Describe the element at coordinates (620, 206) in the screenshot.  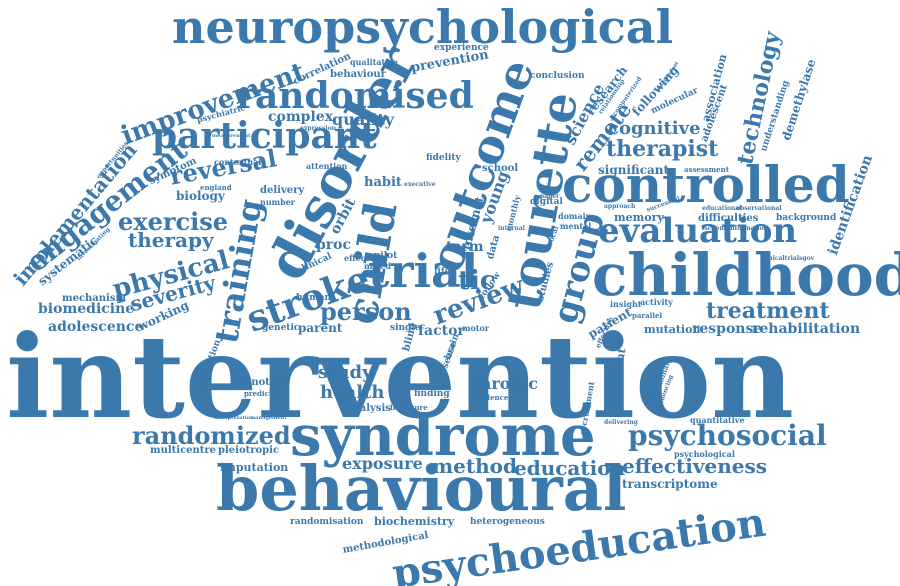
I see `word-approach: approach` at that location.